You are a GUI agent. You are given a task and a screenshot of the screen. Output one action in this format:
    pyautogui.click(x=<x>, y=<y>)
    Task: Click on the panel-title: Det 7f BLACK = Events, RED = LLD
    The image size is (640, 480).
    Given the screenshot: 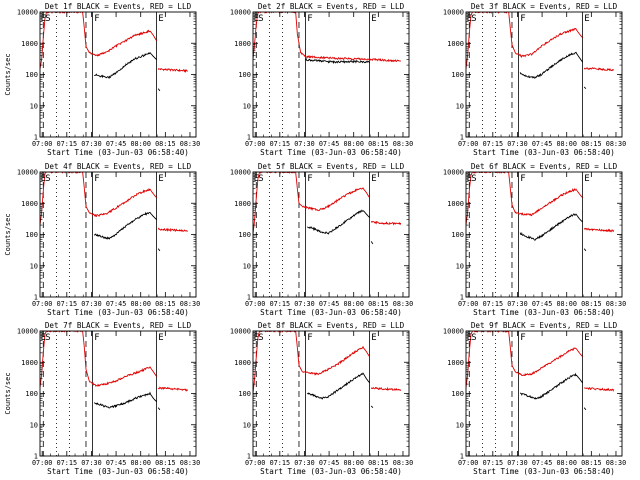 What is the action you would take?
    pyautogui.click(x=118, y=325)
    